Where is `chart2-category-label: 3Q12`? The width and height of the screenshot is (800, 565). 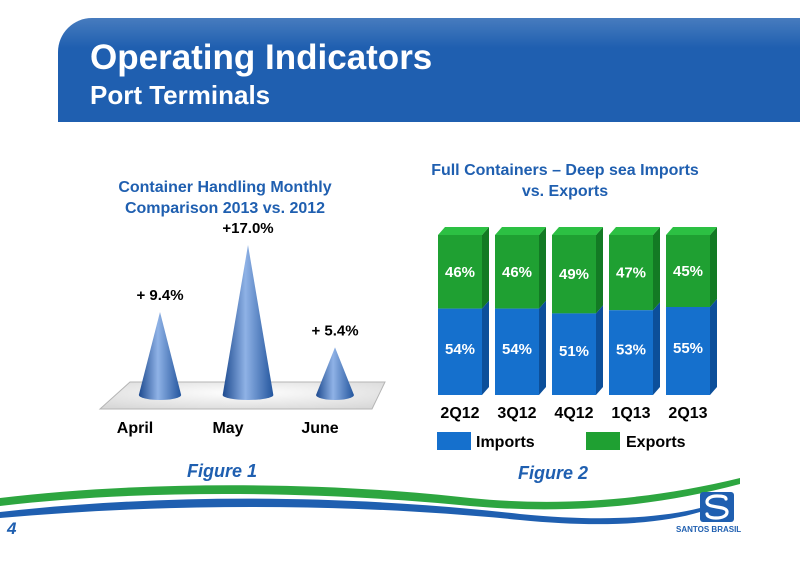
chart2-category-label: 3Q12 is located at coordinates (516, 413).